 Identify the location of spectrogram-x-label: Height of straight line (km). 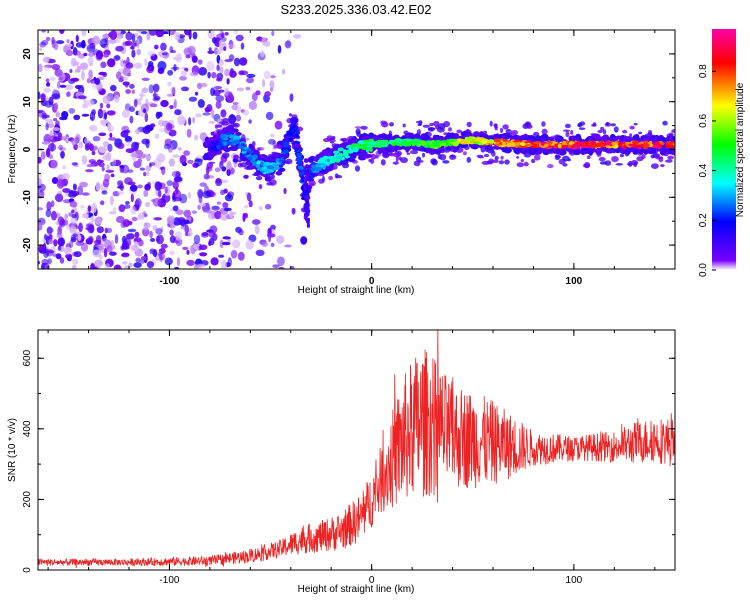
(356, 290).